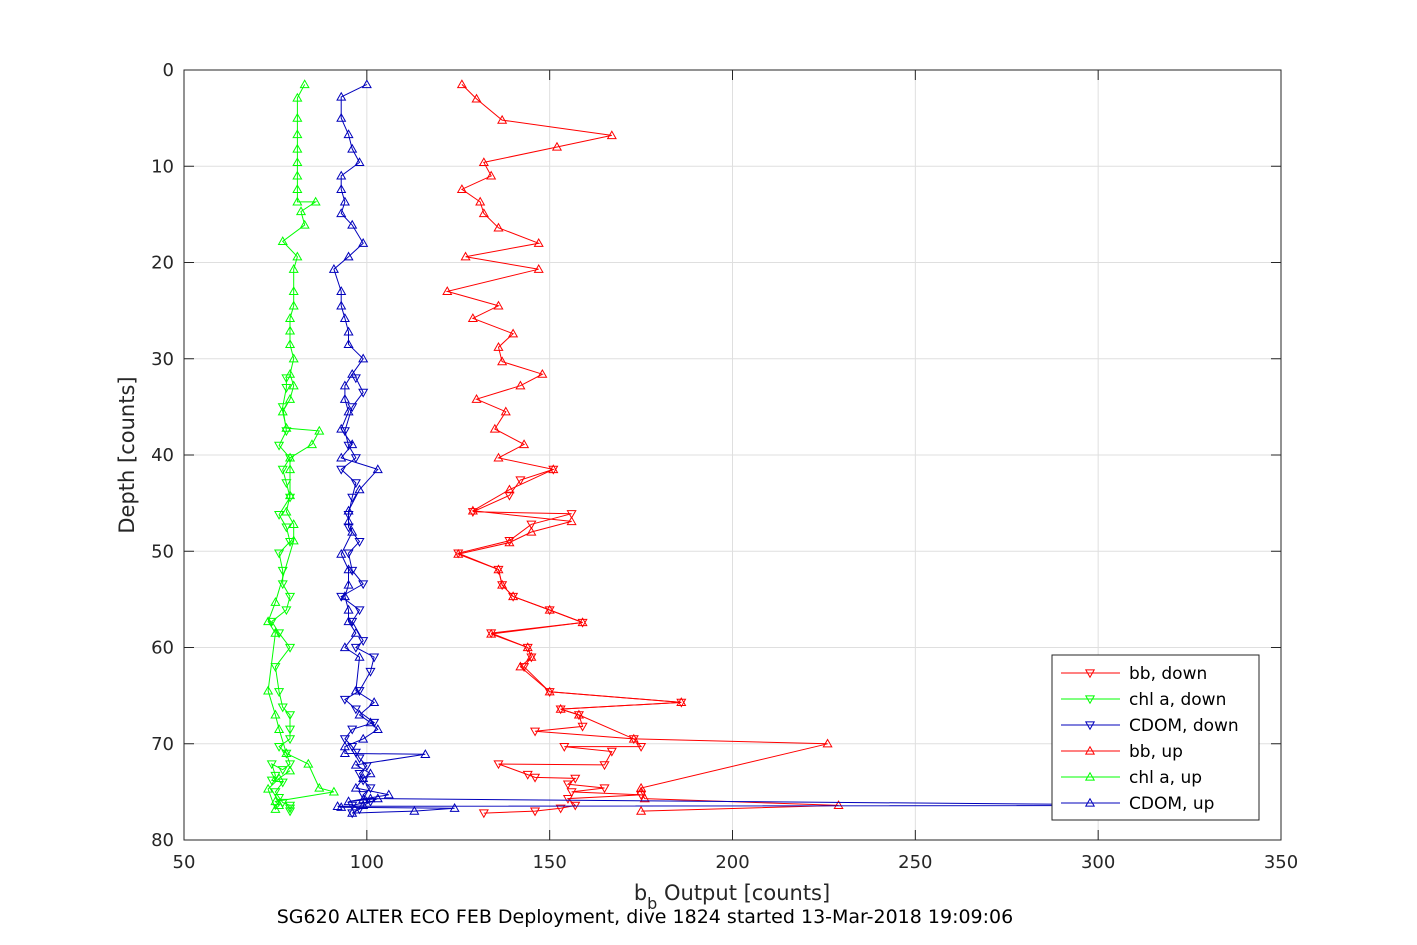 The height and width of the screenshot is (945, 1417). Describe the element at coordinates (1177, 700) in the screenshot. I see `legend-label: chl a, down` at that location.